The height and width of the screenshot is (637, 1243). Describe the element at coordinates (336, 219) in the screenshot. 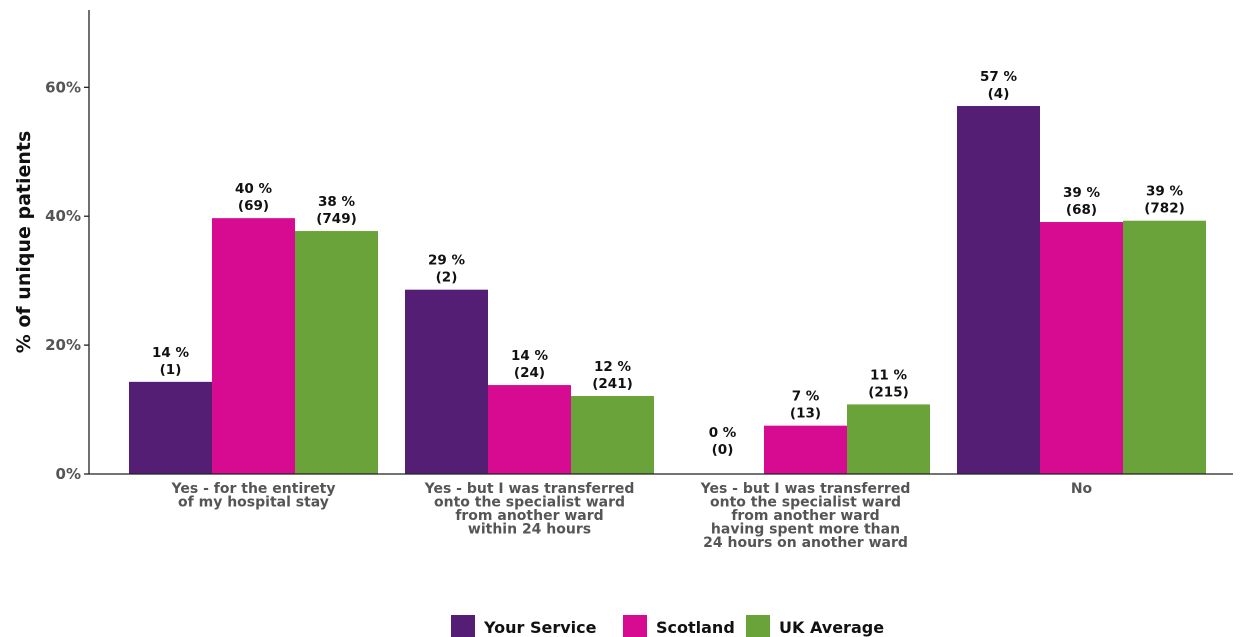

I see `data-label-3-1-2: (749)` at that location.